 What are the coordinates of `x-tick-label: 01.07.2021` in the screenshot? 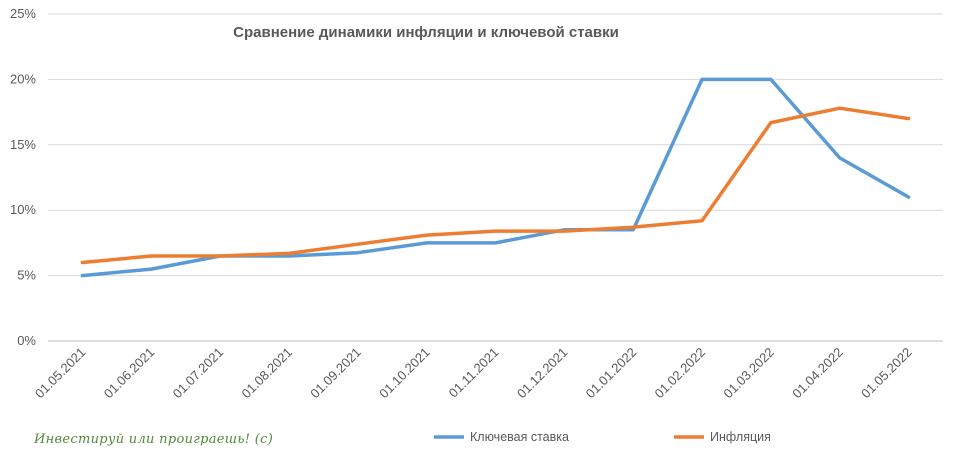 It's located at (198, 373).